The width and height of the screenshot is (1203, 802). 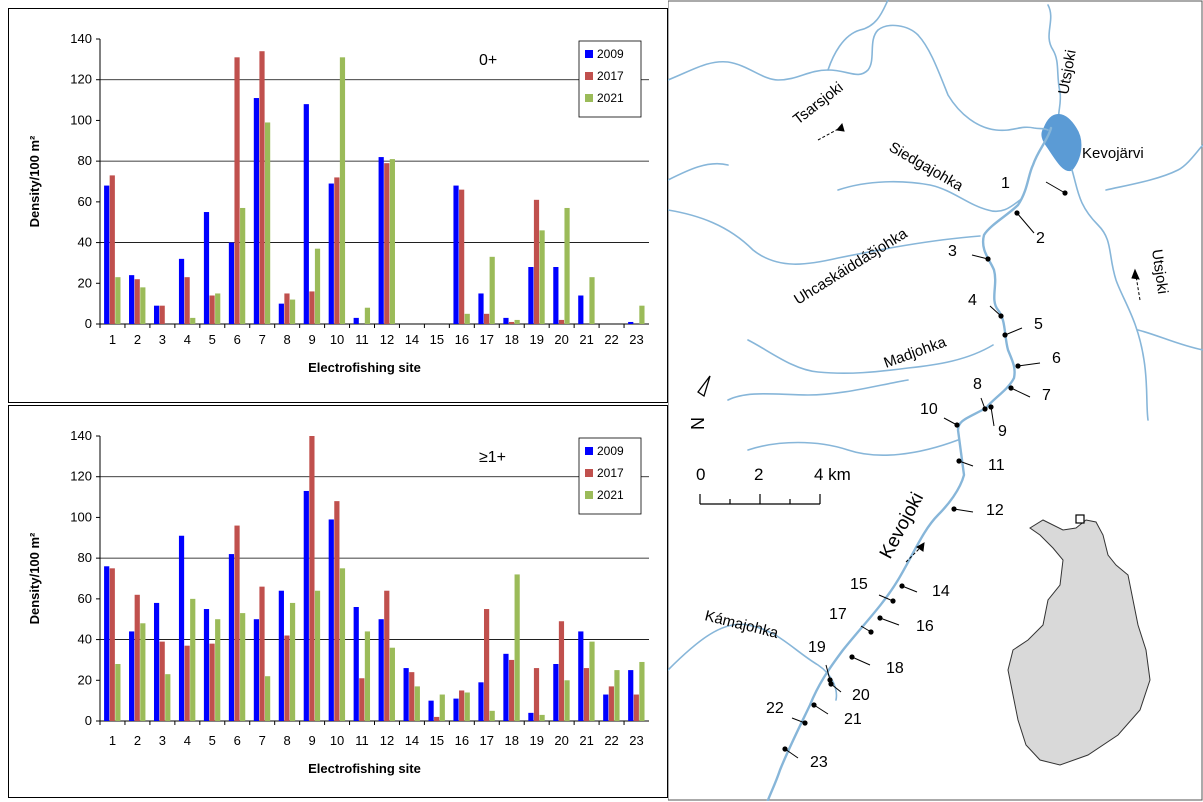 I want to click on scale-bar: 0 2 4 km, so click(x=773, y=485).